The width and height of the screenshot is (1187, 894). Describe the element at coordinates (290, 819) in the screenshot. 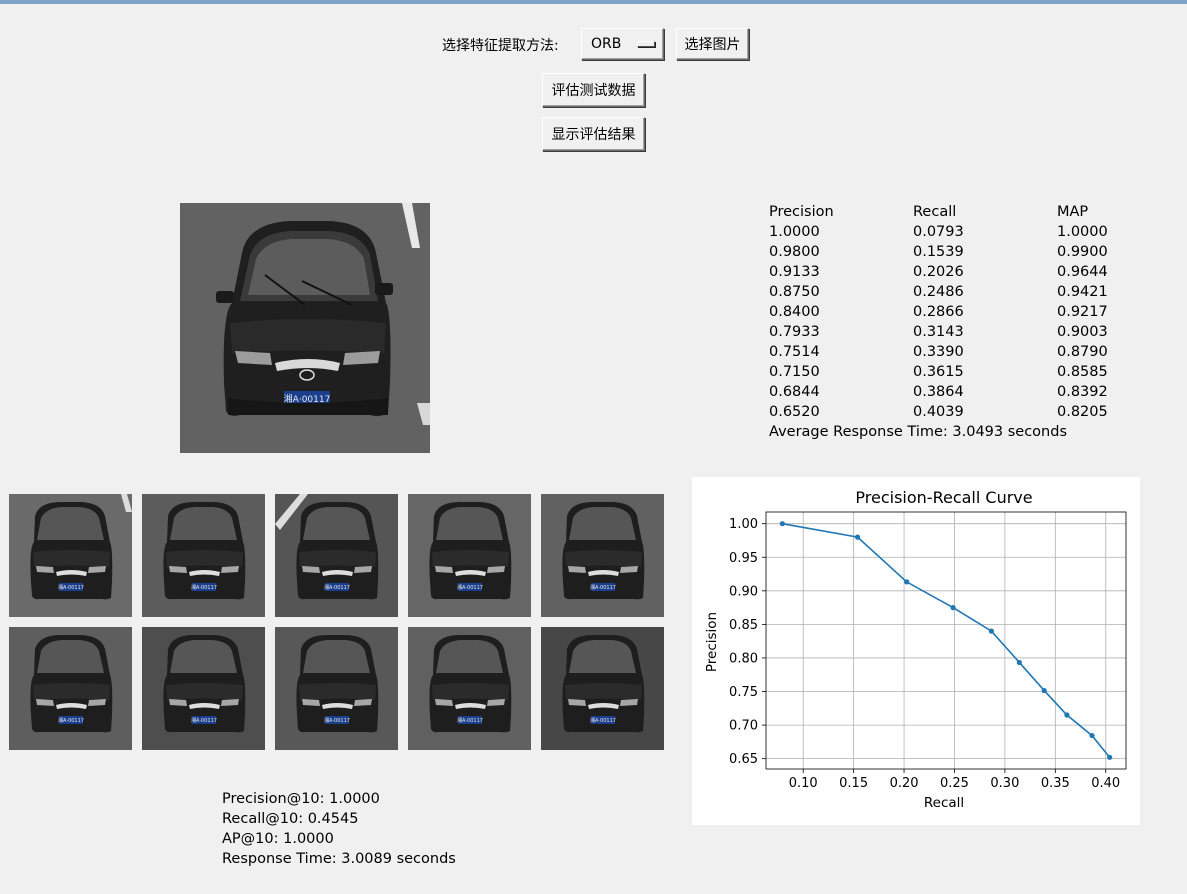

I see `recall-at-10: Recall@10: 0.4545` at that location.